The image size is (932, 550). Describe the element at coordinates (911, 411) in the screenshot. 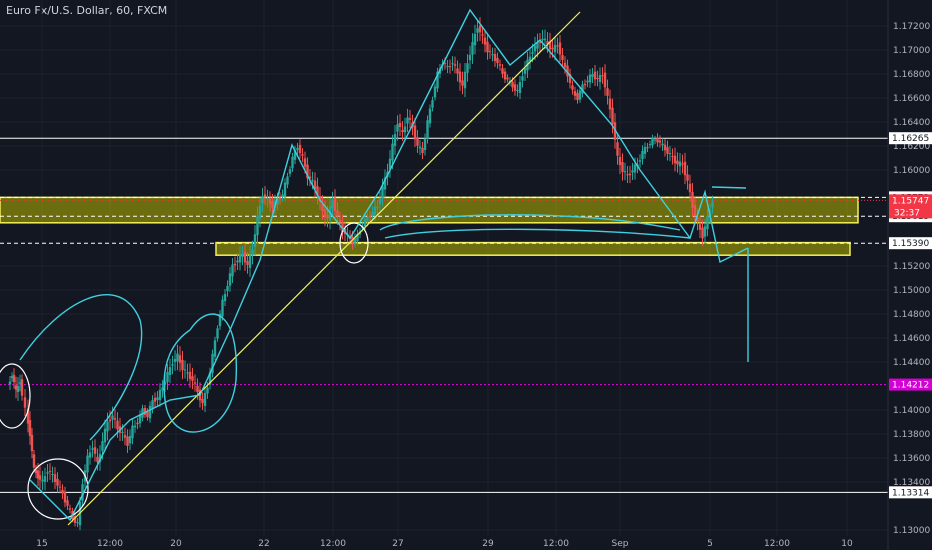

I see `y-tick-label: 1.14000` at that location.